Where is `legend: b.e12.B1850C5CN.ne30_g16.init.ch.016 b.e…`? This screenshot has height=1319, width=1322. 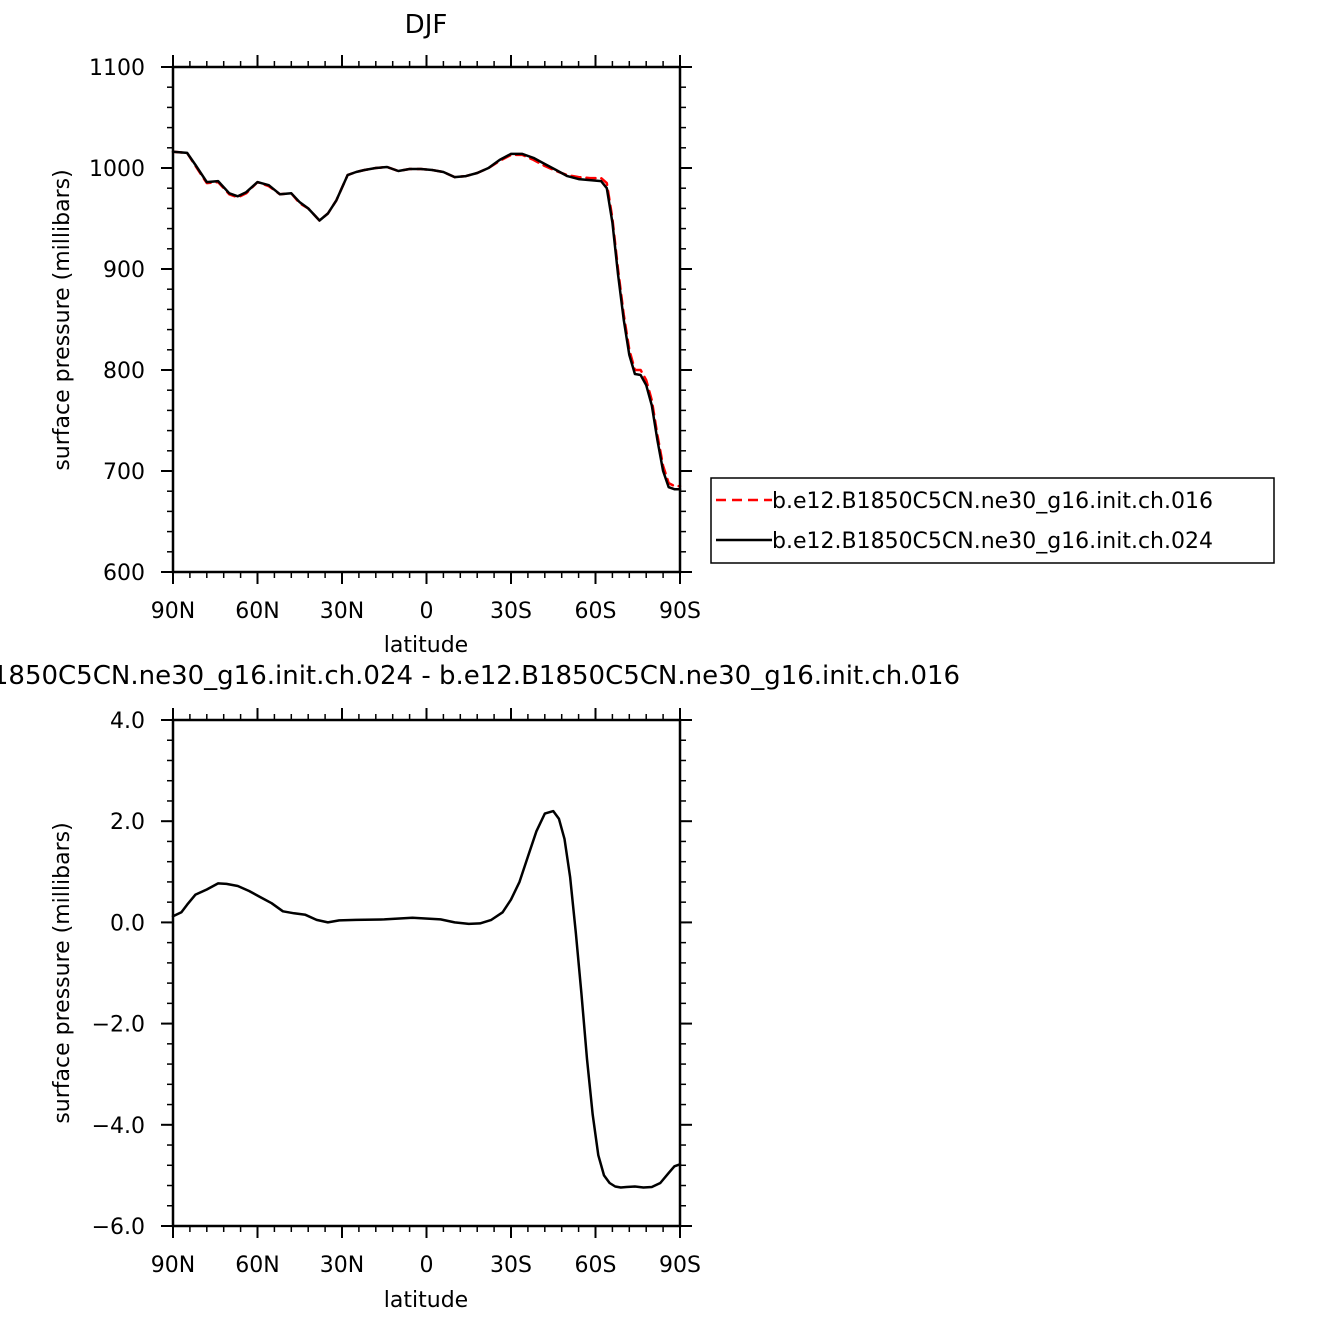
legend: b.e12.B1850C5CN.ne30_g16.init.ch.016 b.e… is located at coordinates (992, 520).